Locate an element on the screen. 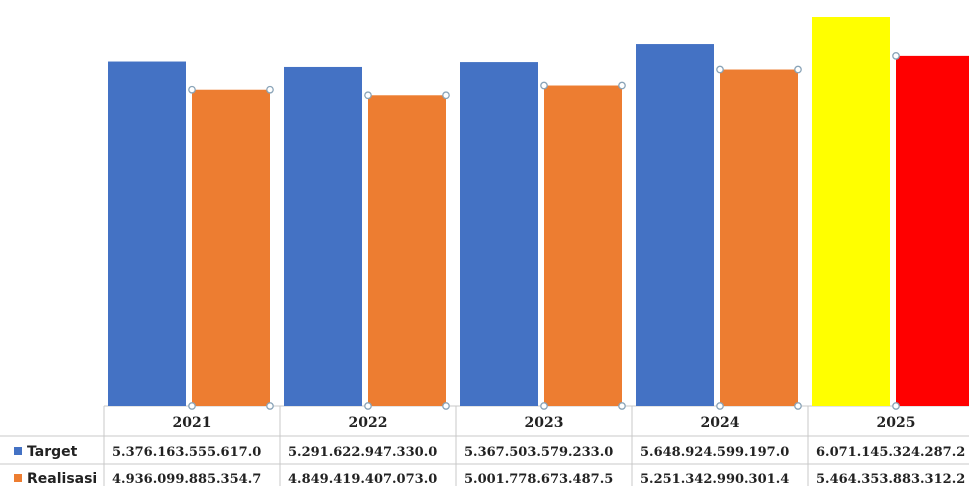 This screenshot has height=486, width=969. category-label-2023: 2023 is located at coordinates (544, 423).